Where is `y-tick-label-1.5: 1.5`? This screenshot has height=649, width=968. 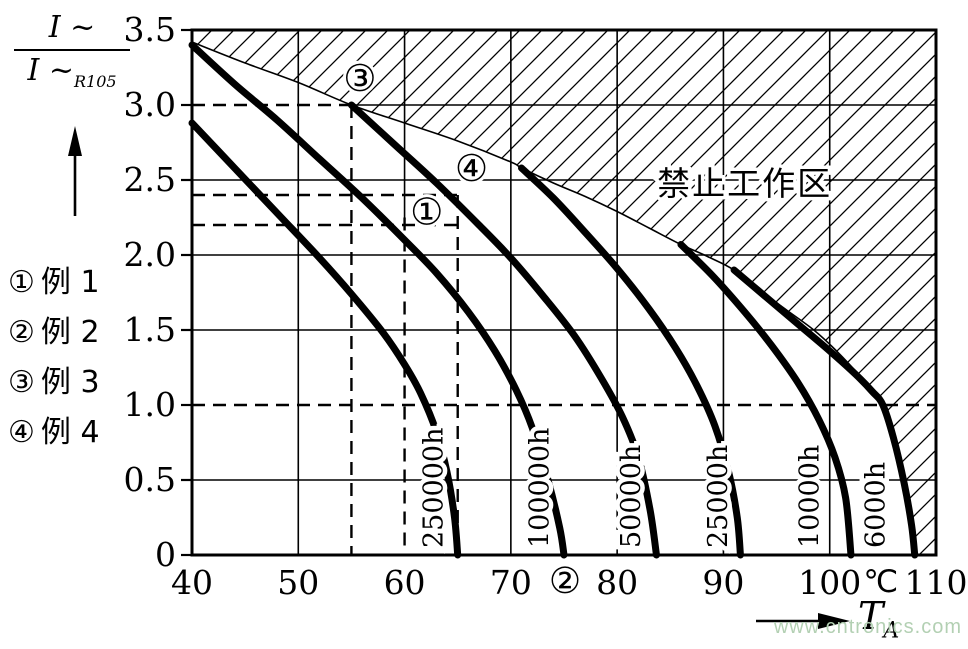
y-tick-label-1.5: 1.5 is located at coordinates (150, 329).